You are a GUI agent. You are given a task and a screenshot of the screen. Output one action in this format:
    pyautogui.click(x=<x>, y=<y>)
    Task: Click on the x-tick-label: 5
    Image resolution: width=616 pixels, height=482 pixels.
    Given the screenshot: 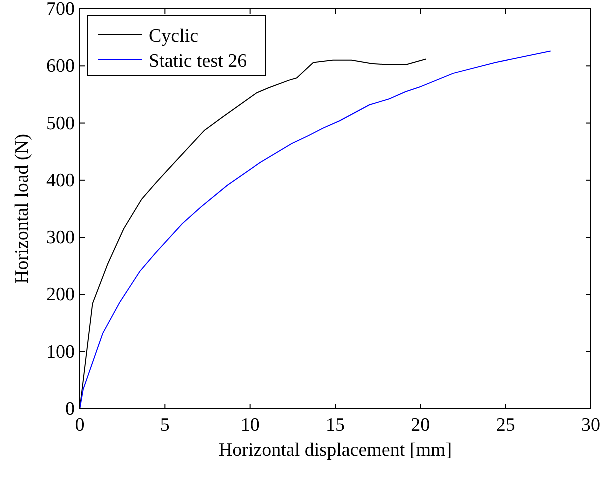 What is the action you would take?
    pyautogui.click(x=165, y=425)
    